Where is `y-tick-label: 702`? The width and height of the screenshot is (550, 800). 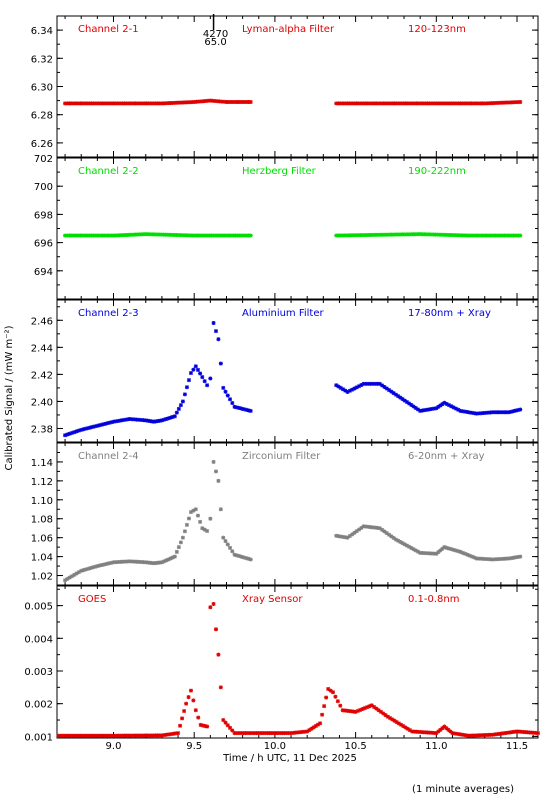 y-tick-label: 702 is located at coordinates (43, 159).